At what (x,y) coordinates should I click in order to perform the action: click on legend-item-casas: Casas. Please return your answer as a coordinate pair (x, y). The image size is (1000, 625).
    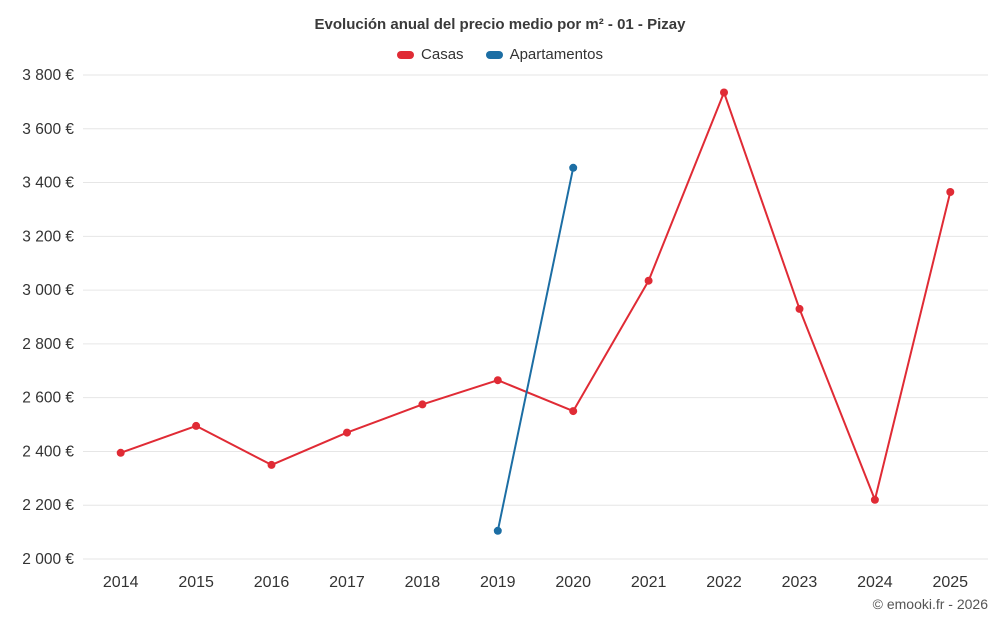
    Looking at the image, I should click on (430, 54).